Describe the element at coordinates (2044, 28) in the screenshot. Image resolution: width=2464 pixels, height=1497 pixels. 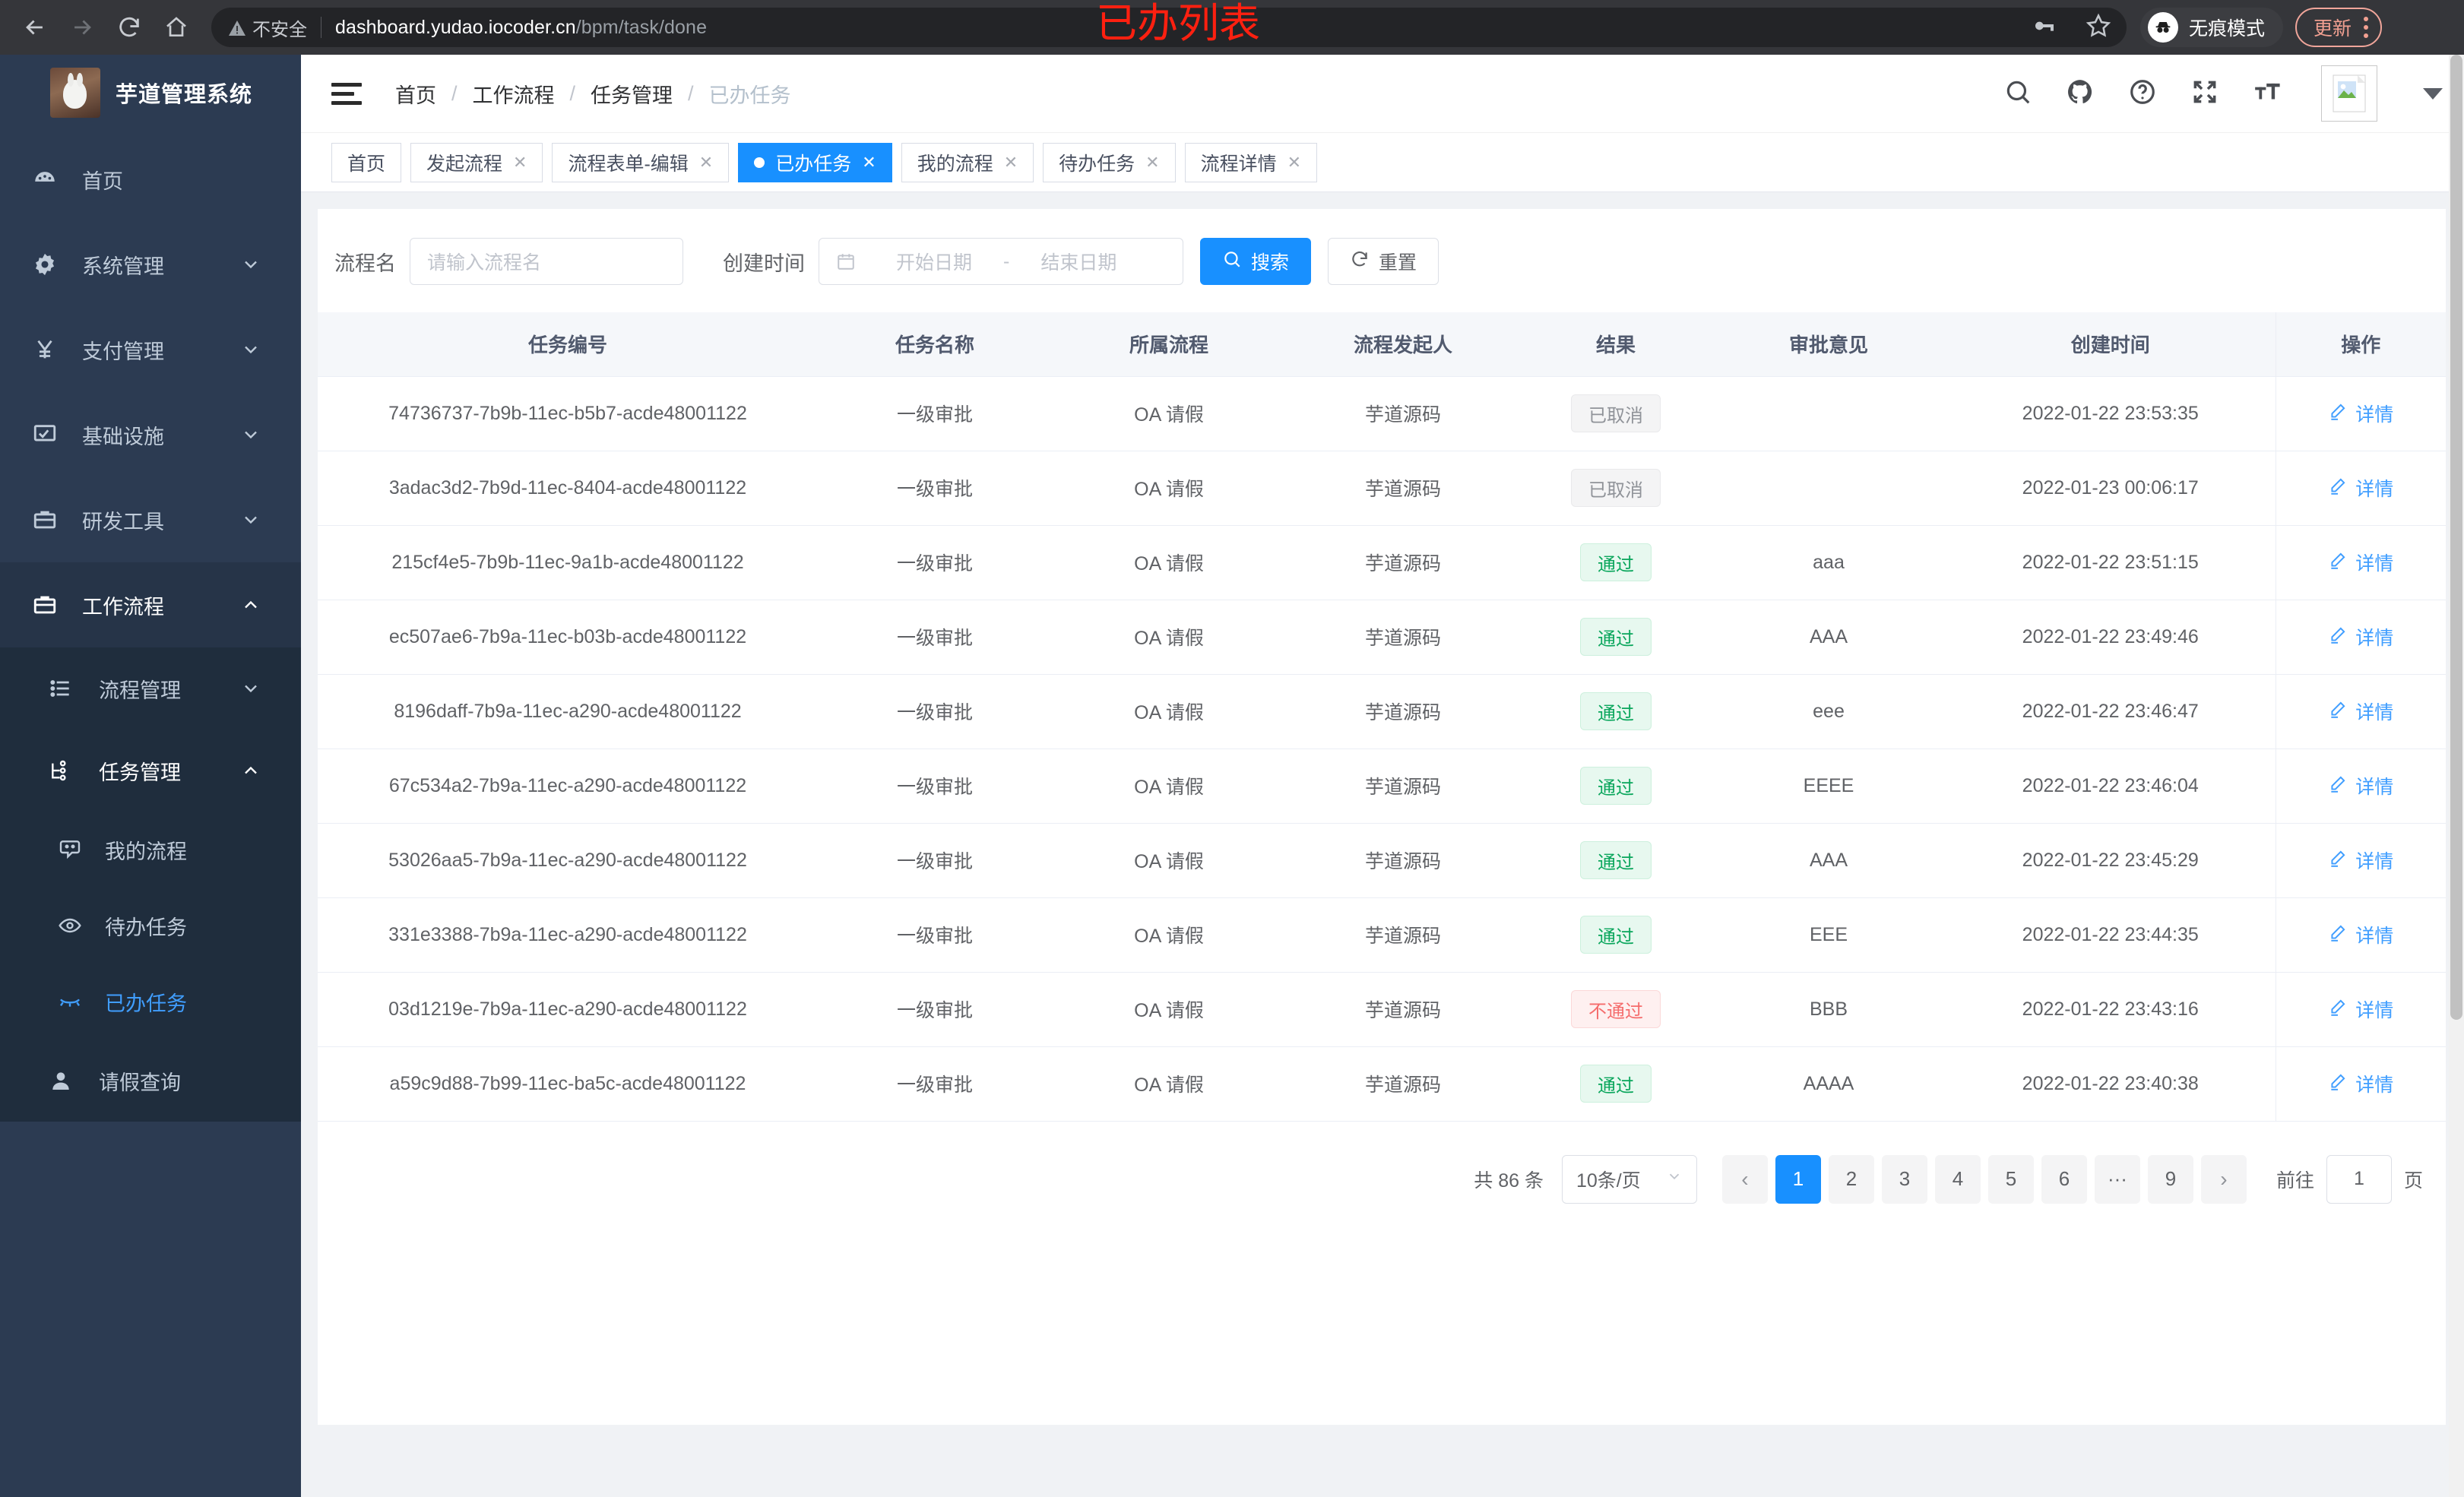
I see `key-icon` at that location.